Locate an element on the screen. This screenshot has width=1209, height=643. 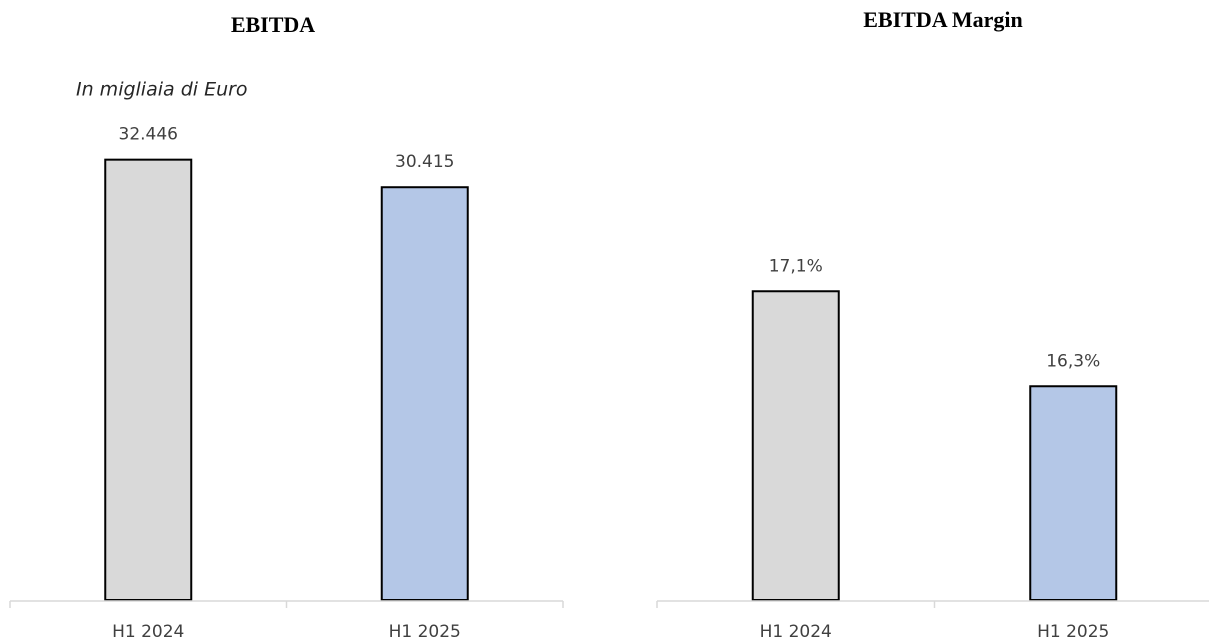
value-label: 32.446 is located at coordinates (148, 135).